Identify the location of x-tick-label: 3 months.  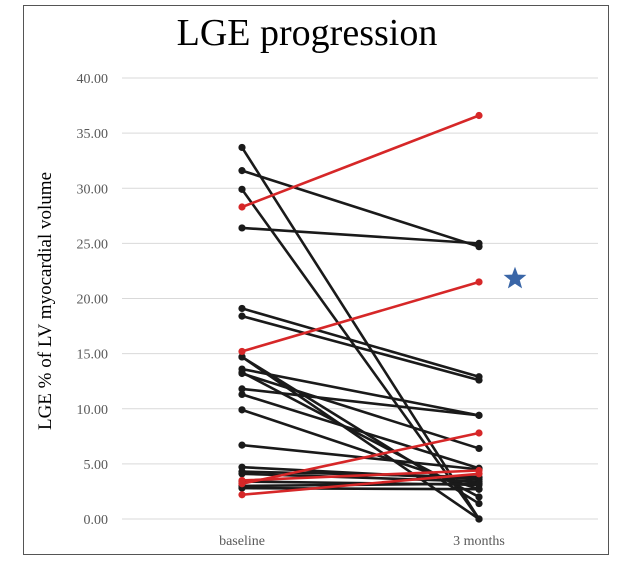
(479, 541).